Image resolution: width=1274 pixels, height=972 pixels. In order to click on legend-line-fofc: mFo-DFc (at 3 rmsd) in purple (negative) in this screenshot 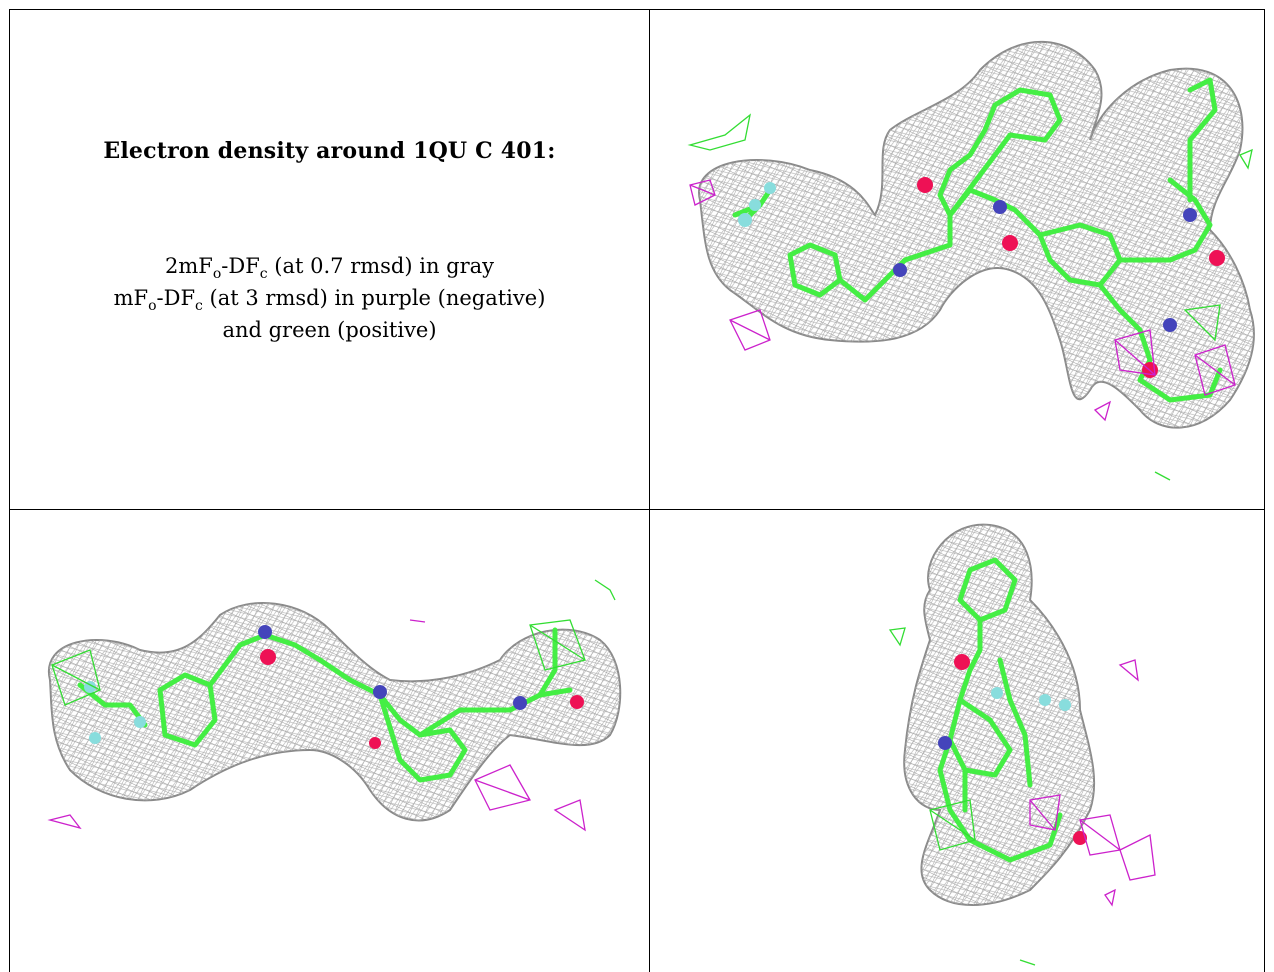, I will do `click(329, 298)`.